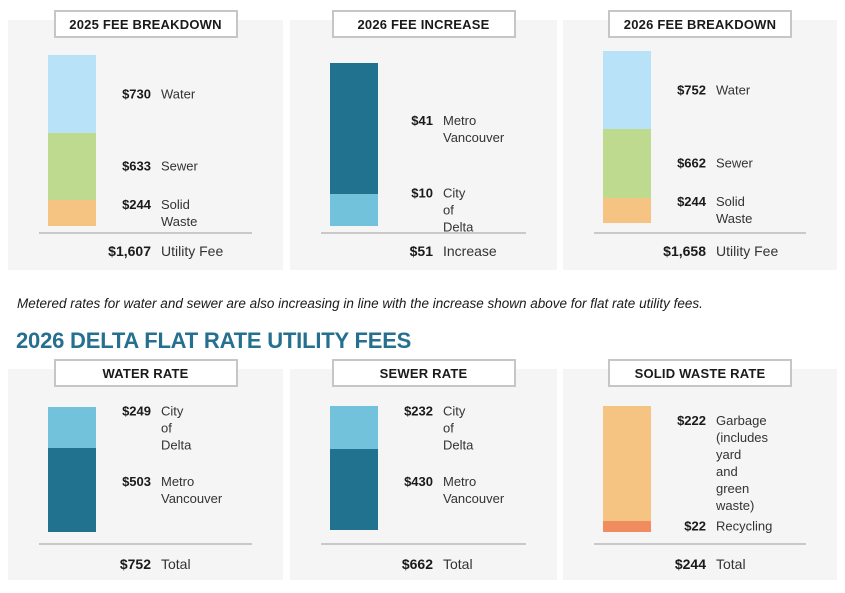  I want to click on segment-label: $752 Water, so click(704, 90).